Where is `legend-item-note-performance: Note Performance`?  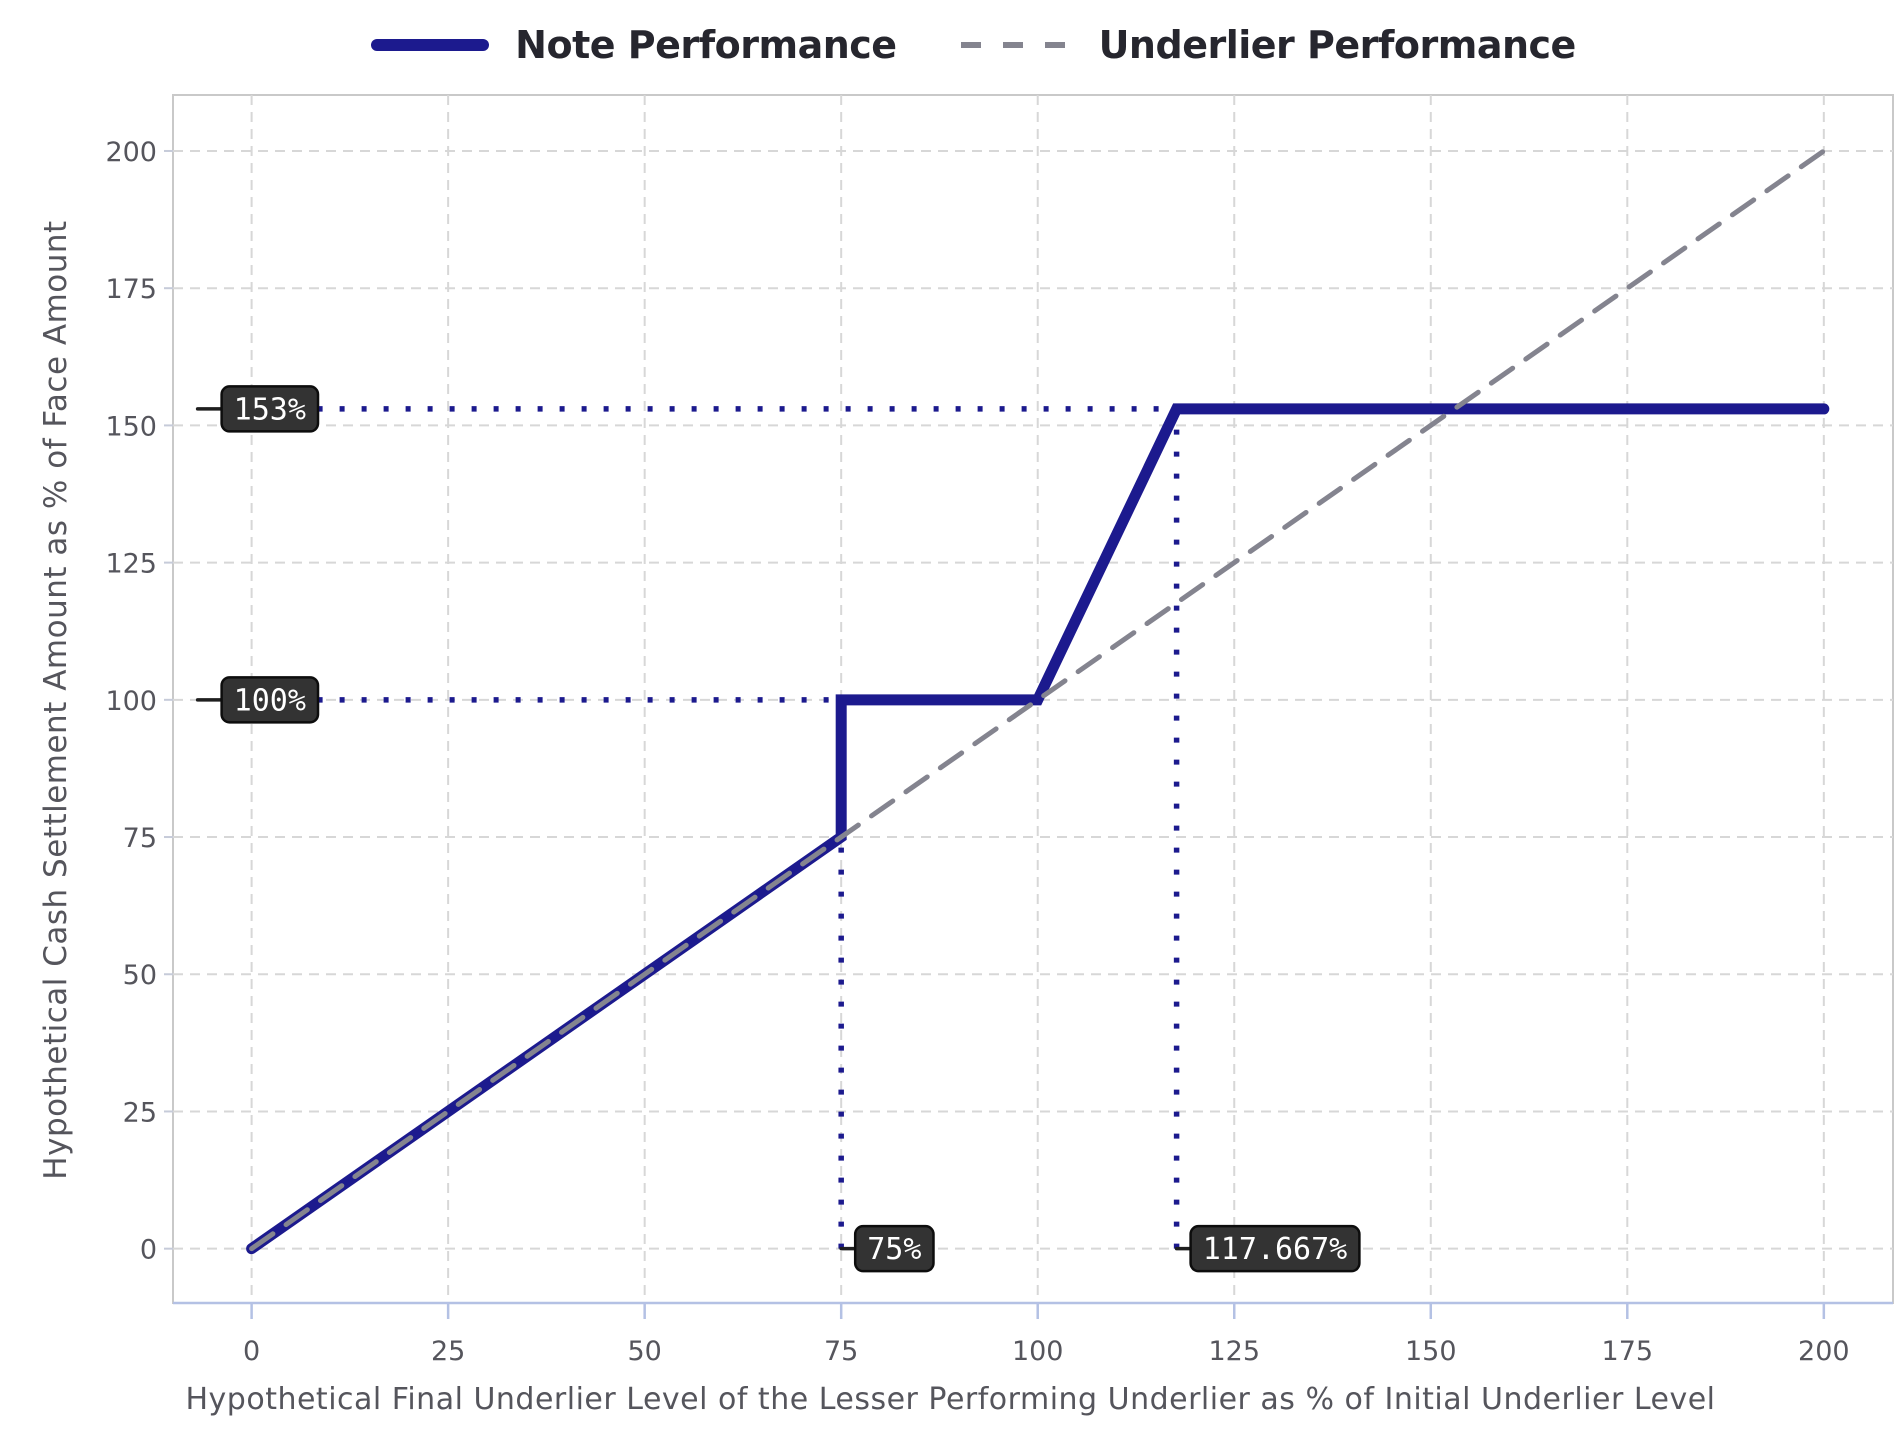 legend-item-note-performance: Note Performance is located at coordinates (634, 45).